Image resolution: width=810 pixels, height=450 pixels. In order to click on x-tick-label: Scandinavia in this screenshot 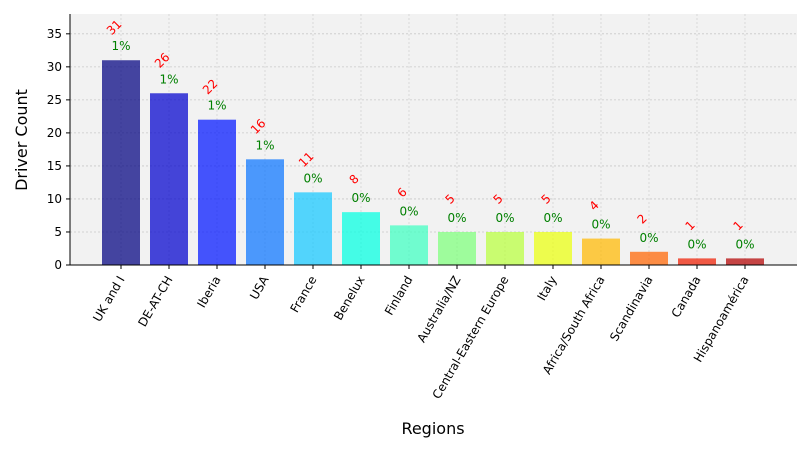, I will do `click(631, 309)`.